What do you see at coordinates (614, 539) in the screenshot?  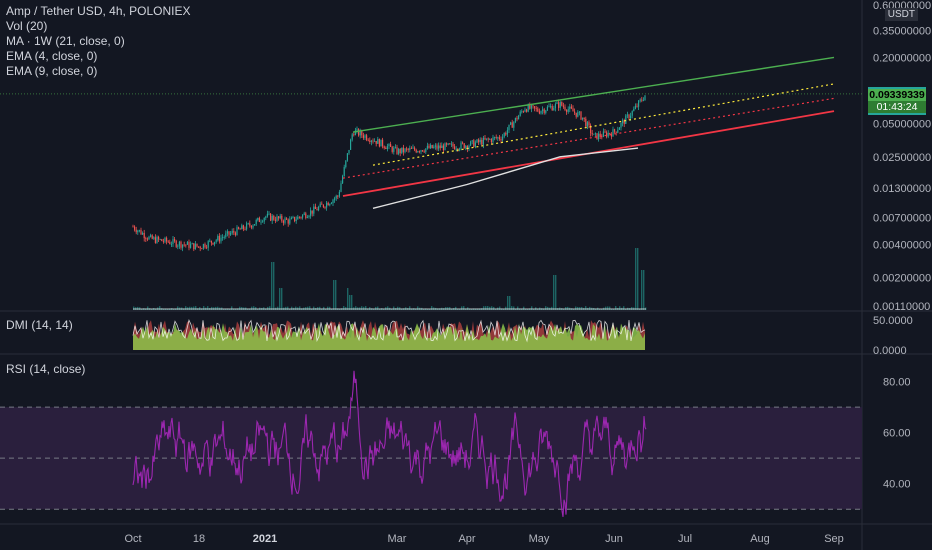 I see `time-tick-label: Jun` at bounding box center [614, 539].